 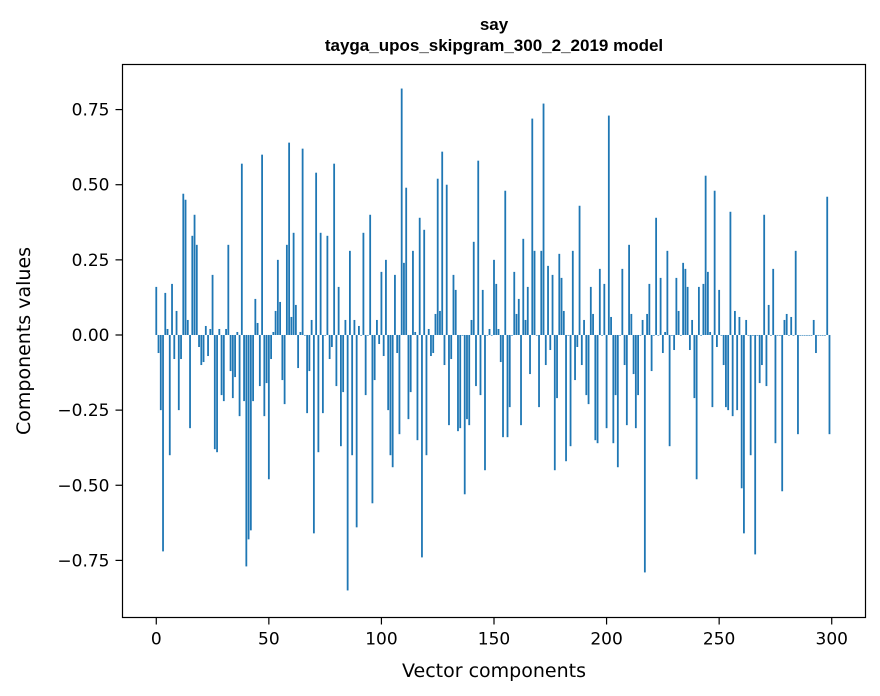 What do you see at coordinates (832, 640) in the screenshot?
I see `x-tick-label: 300` at bounding box center [832, 640].